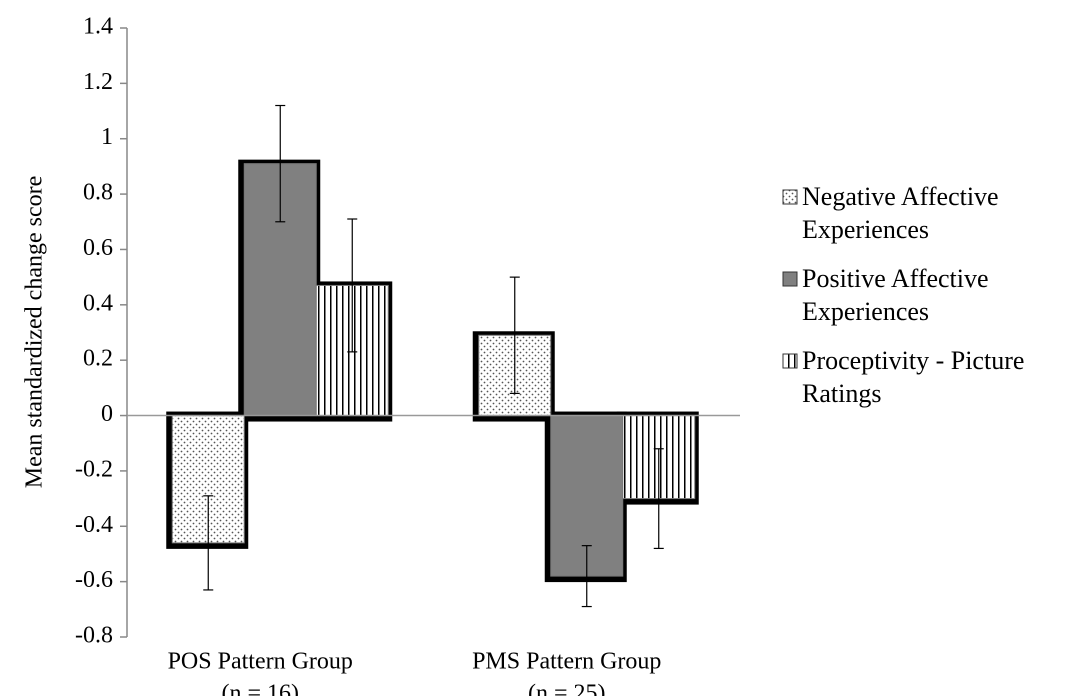 This screenshot has height=696, width=1087. Describe the element at coordinates (94, 636) in the screenshot. I see `y-tick-label: -0.8` at that location.